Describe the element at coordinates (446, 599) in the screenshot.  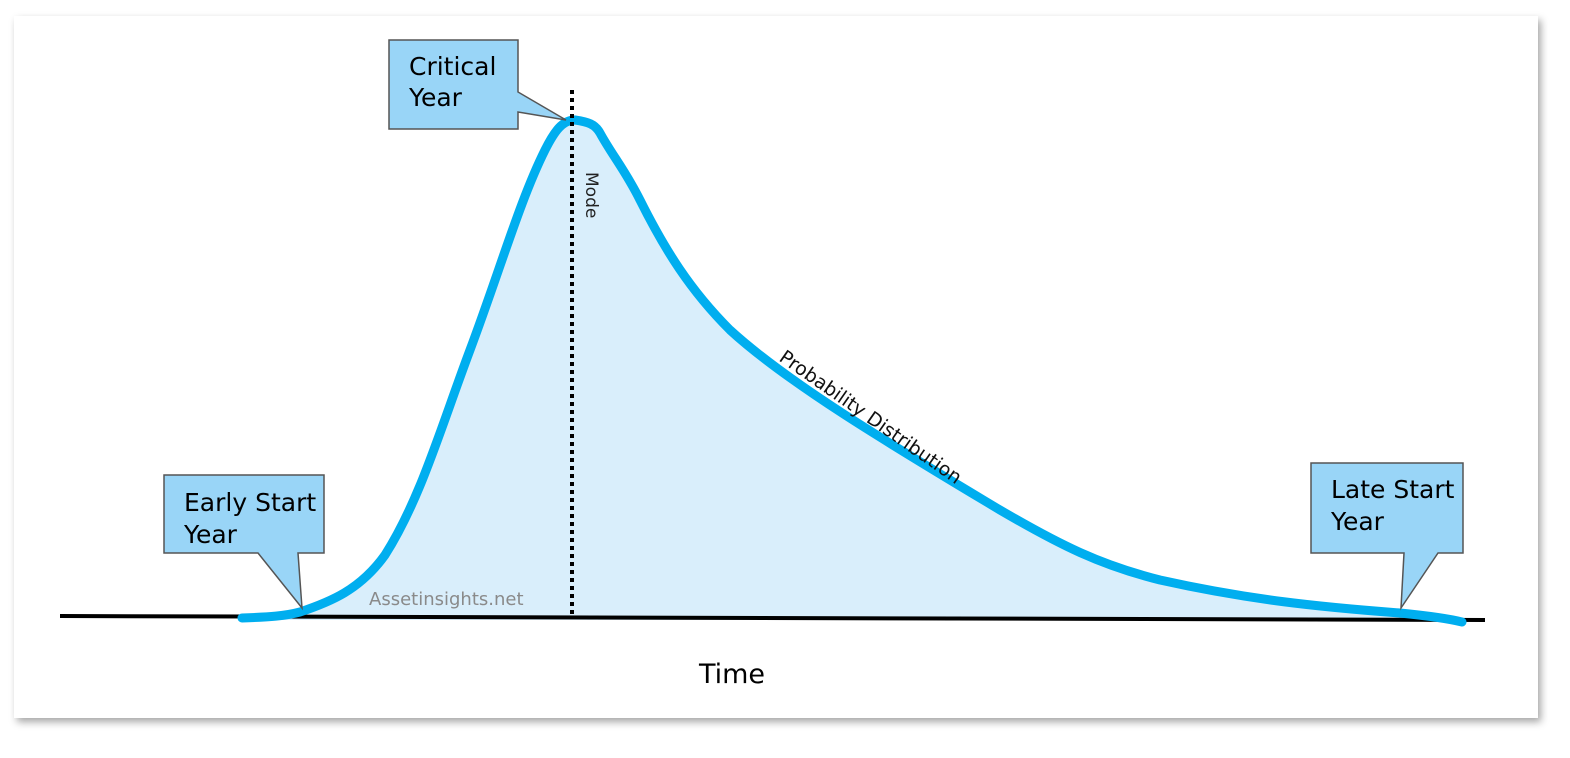
I see `watermark: Assetinsights.net` at that location.